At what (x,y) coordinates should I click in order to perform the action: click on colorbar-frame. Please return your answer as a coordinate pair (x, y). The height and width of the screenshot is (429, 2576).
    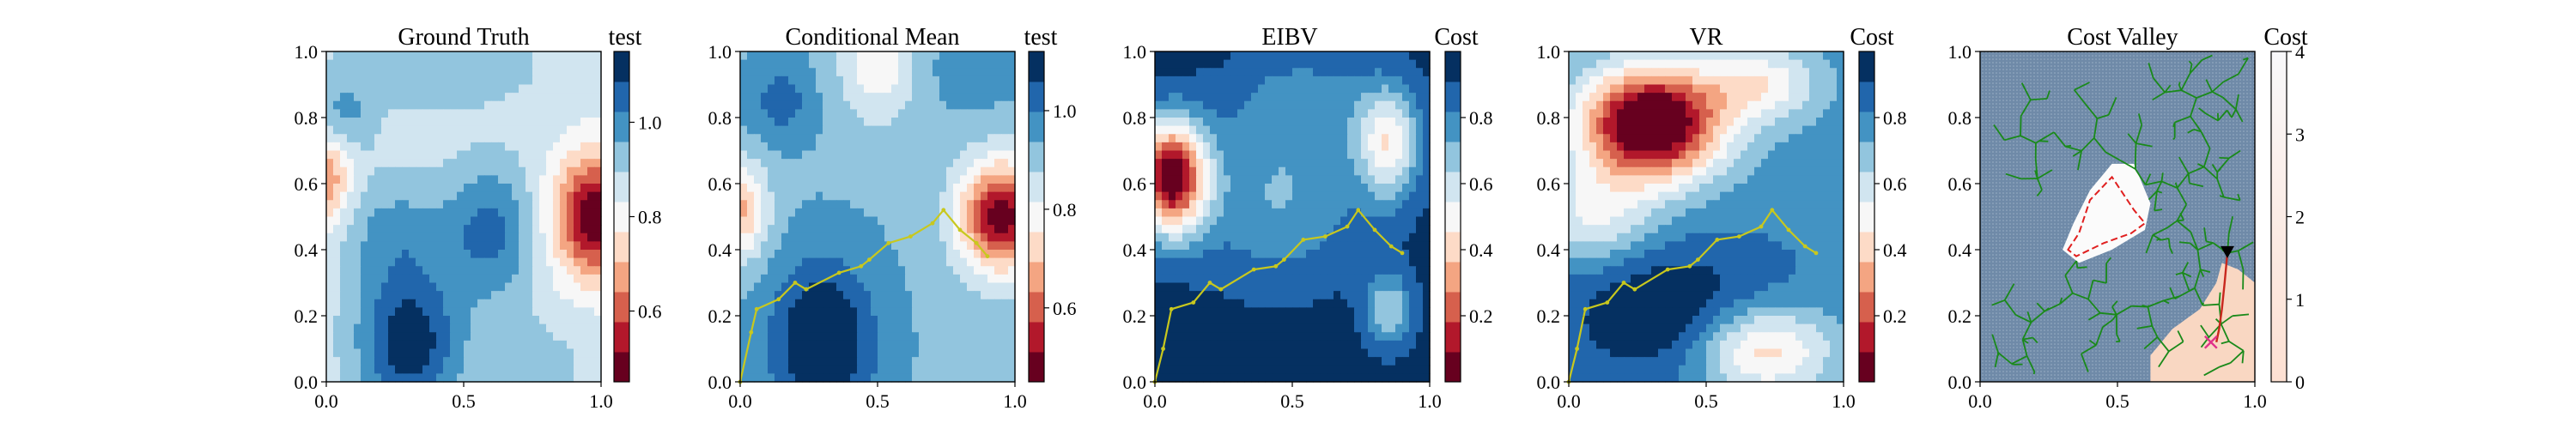
    Looking at the image, I should click on (1036, 217).